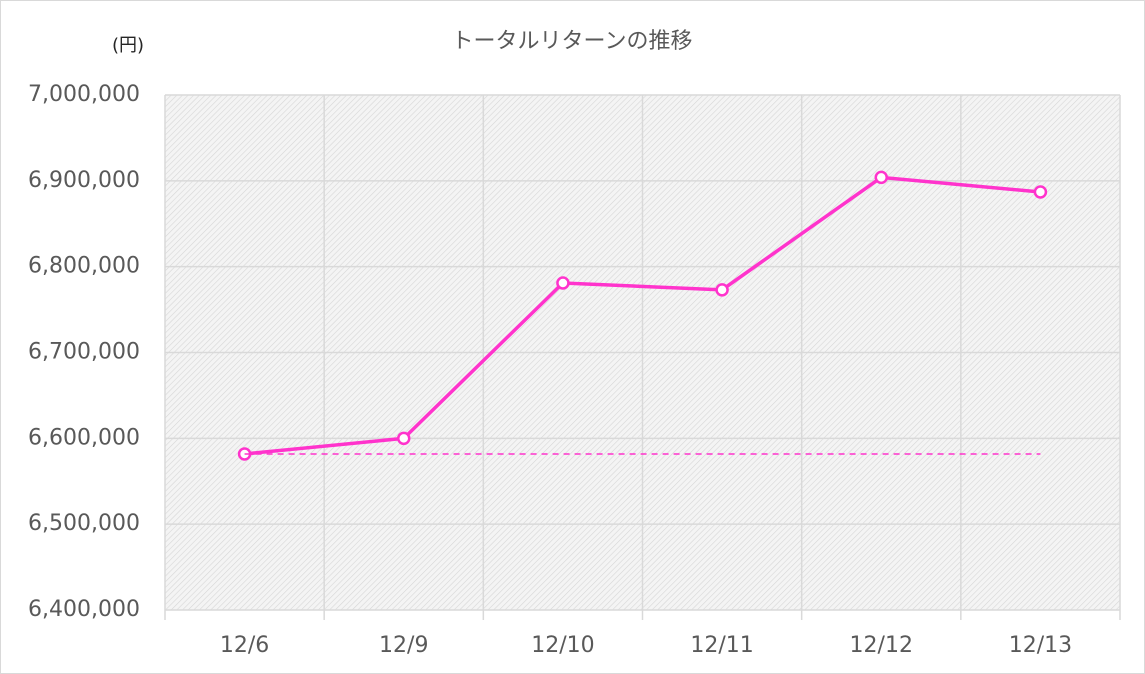 This screenshot has height=674, width=1145. Describe the element at coordinates (84, 180) in the screenshot. I see `y-tick-label: 6,900,000` at that location.